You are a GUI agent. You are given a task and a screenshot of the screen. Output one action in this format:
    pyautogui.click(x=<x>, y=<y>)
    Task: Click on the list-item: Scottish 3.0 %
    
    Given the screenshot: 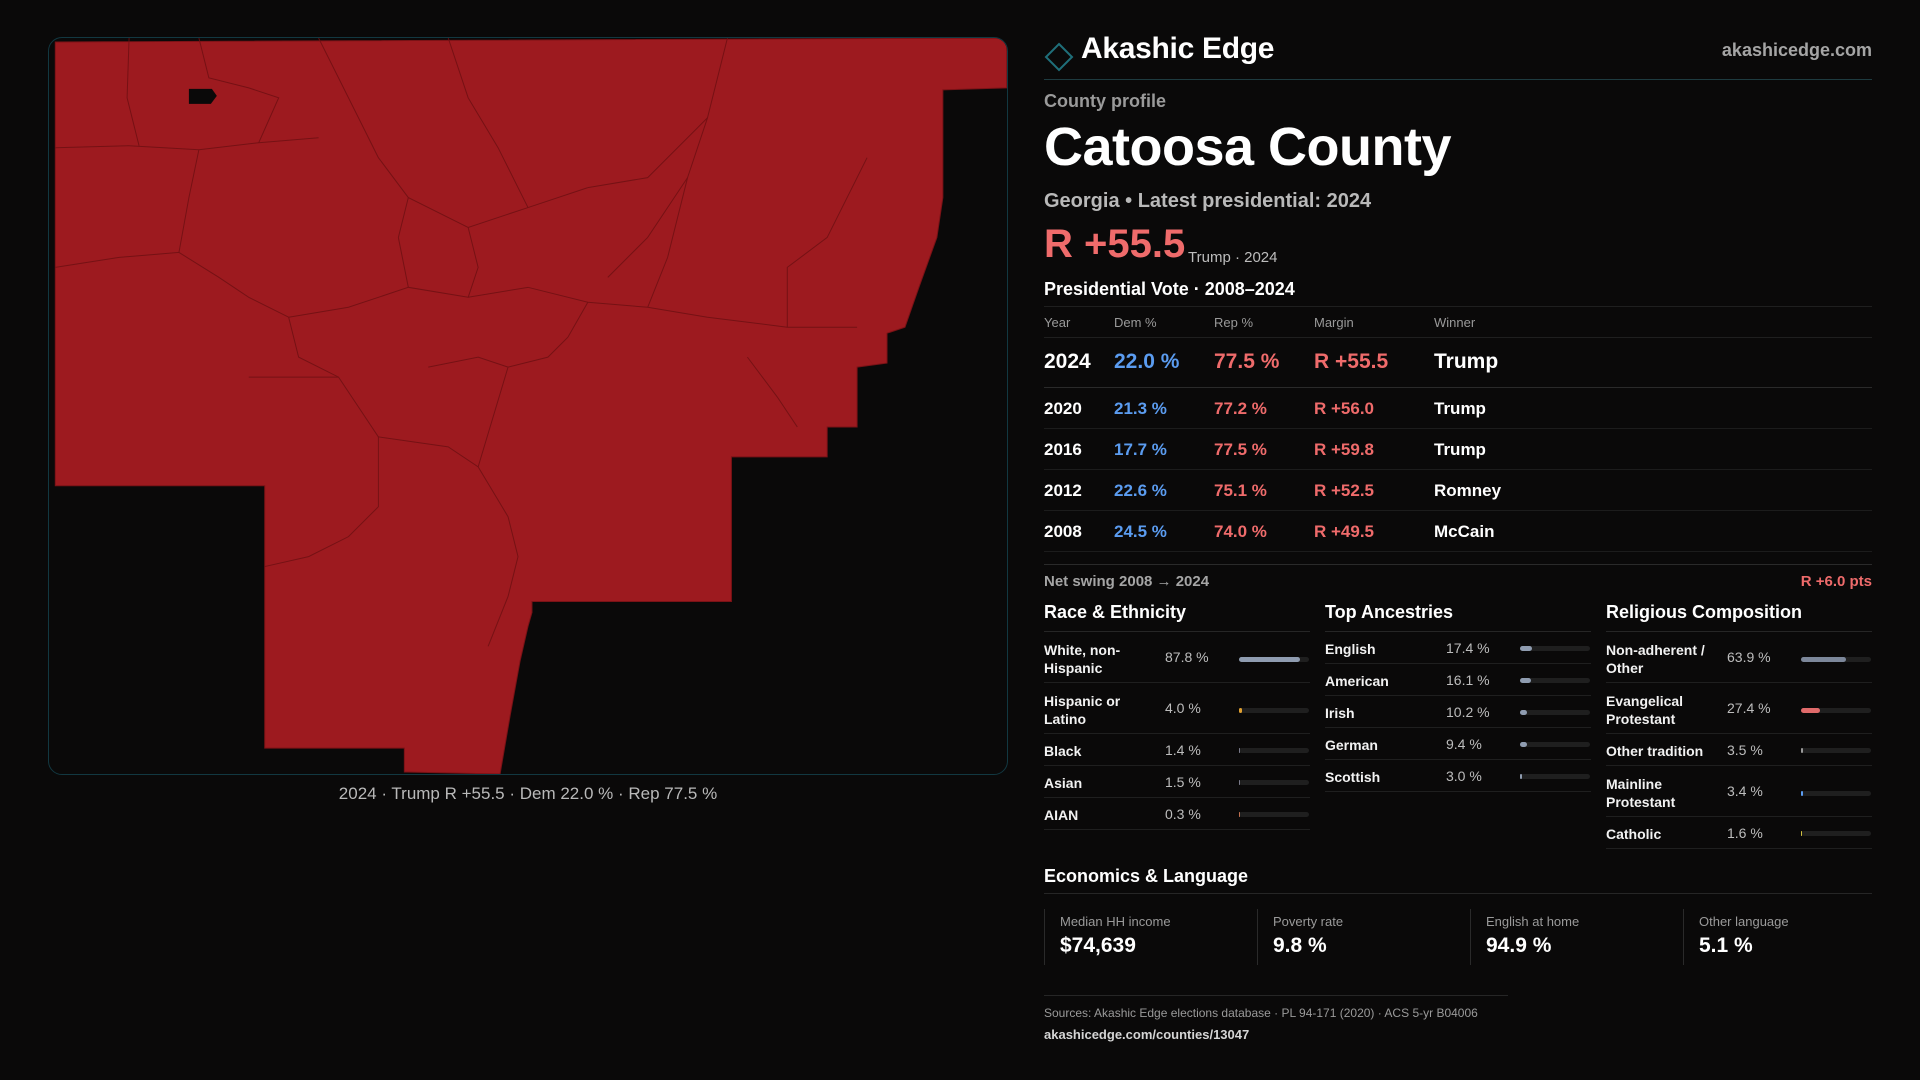 What is the action you would take?
    pyautogui.click(x=1458, y=776)
    